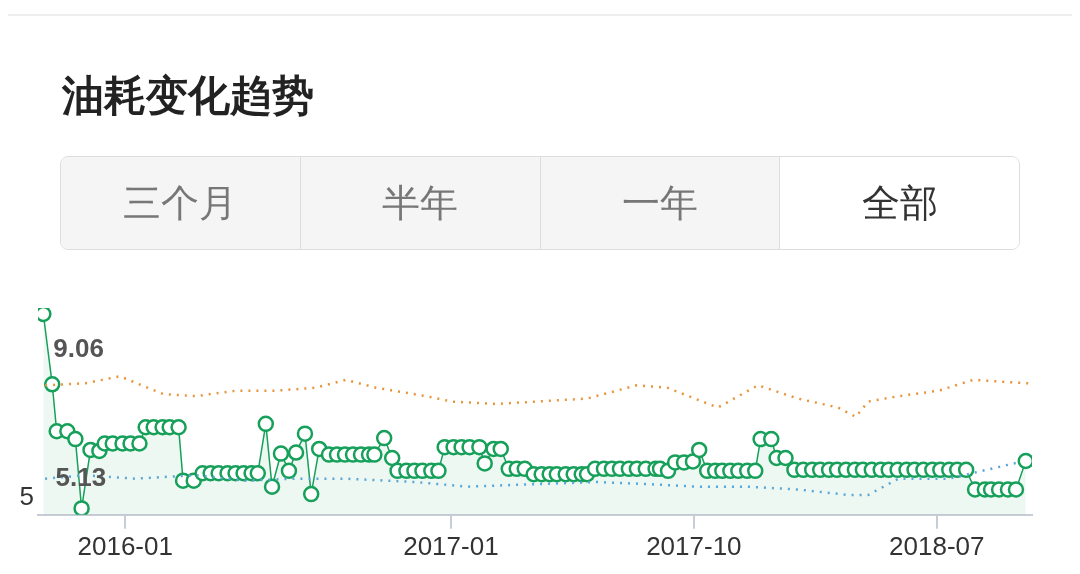  Describe the element at coordinates (694, 545) in the screenshot. I see `x-tick-label: 2017-10` at that location.